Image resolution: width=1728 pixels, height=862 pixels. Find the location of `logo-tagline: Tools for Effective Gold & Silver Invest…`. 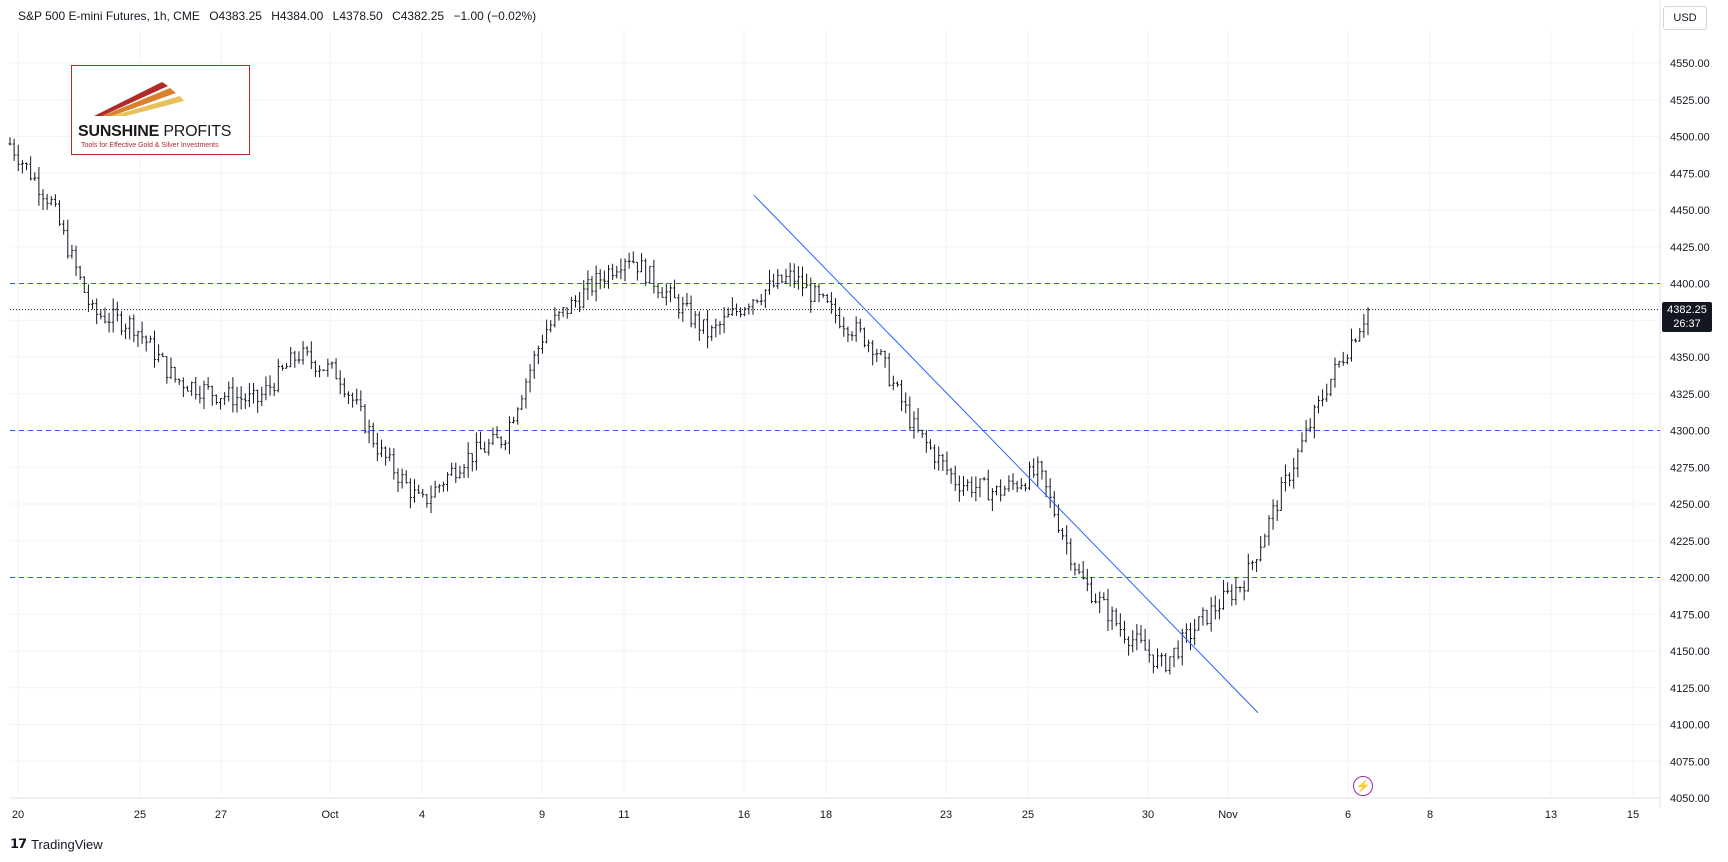

logo-tagline: Tools for Effective Gold & Silver Invest… is located at coordinates (150, 145).